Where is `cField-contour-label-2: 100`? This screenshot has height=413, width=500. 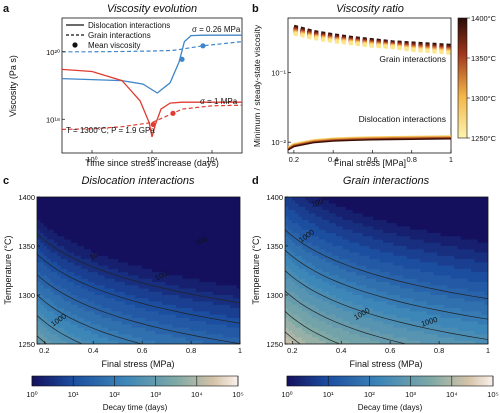 cField-contour-label-2: 100 is located at coordinates (201, 240).